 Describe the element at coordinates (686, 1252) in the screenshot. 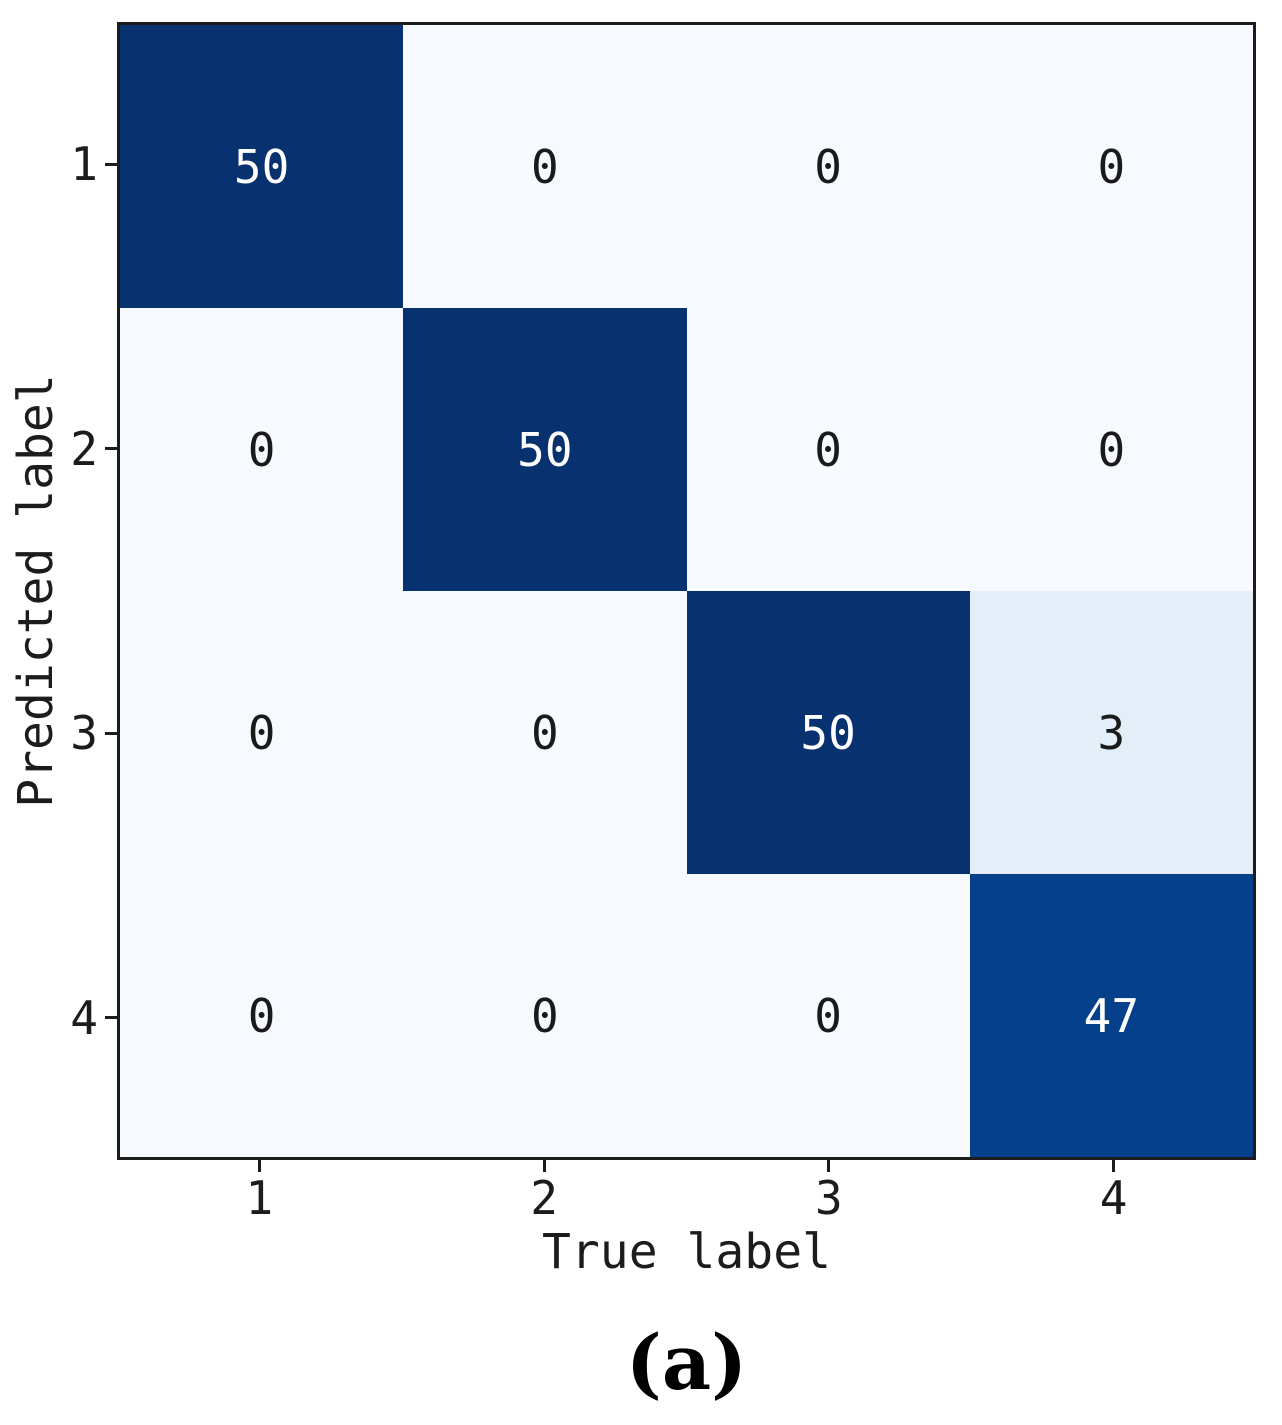

I see `x-axis-label: True label` at that location.